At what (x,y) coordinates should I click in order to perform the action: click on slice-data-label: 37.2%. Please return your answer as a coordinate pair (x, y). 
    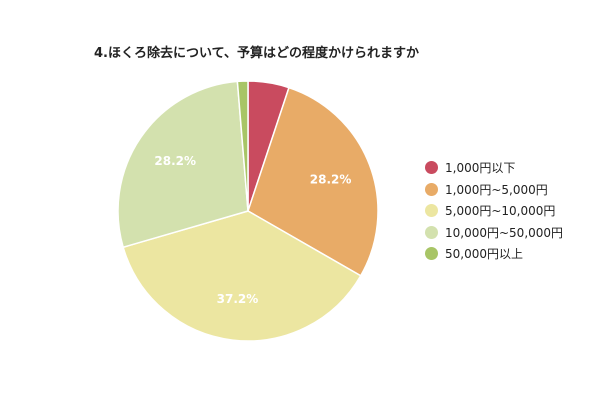
    Looking at the image, I should click on (238, 299).